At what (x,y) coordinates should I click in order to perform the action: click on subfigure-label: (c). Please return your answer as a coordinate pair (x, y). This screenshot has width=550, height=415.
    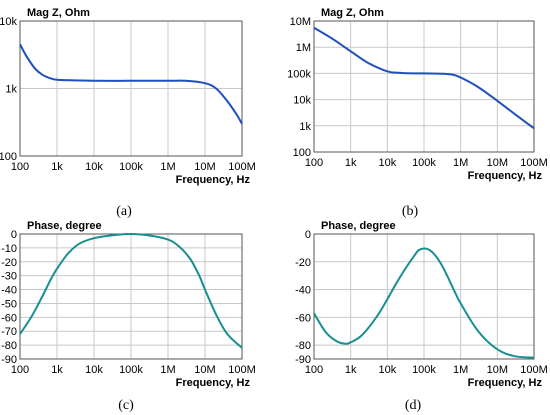
    Looking at the image, I should click on (126, 405).